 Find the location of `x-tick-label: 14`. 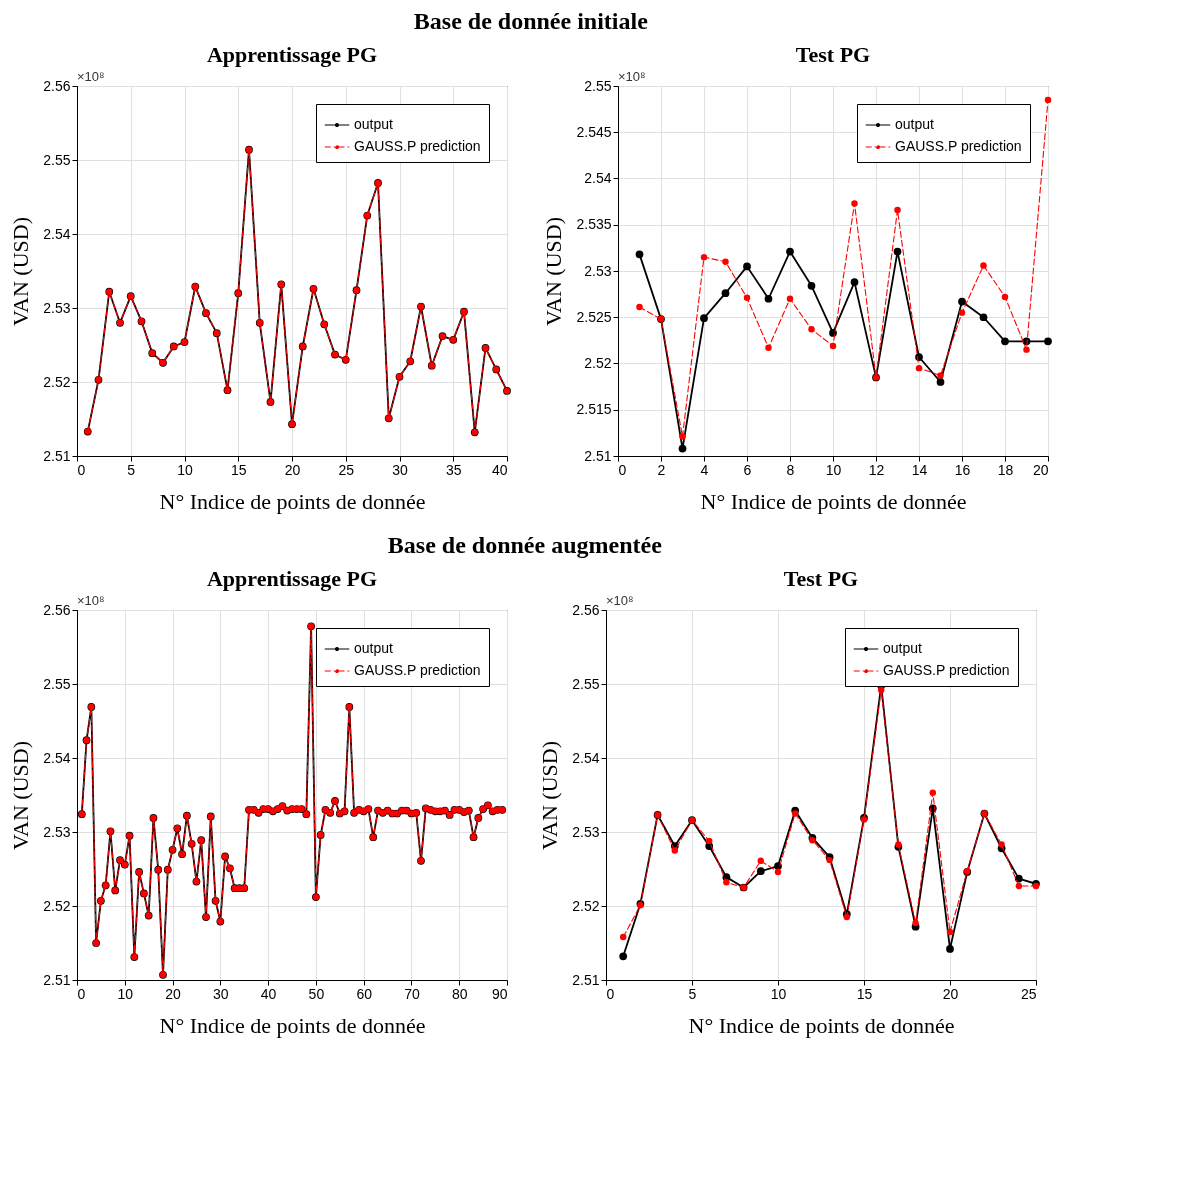

x-tick-label: 14 is located at coordinates (919, 469).